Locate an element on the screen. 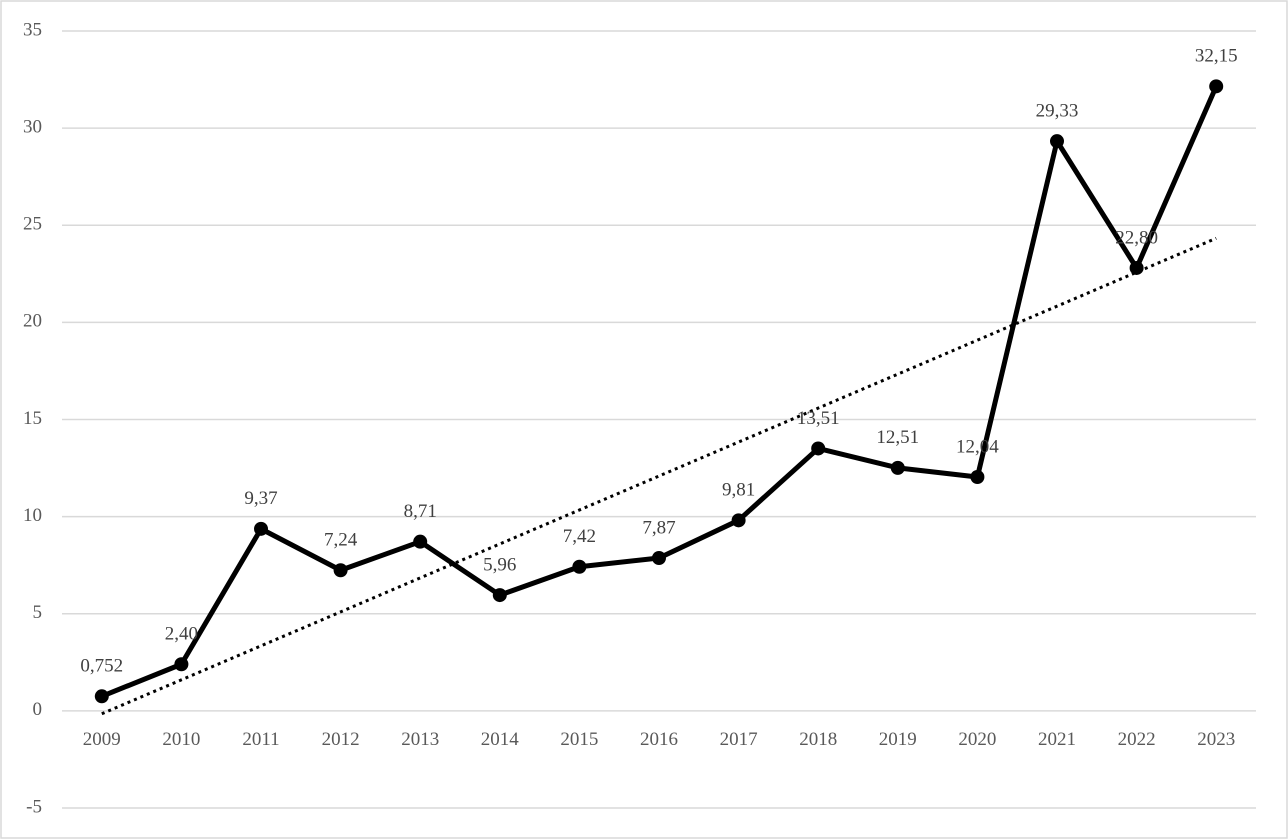  y-tick-label: -5 is located at coordinates (34, 806).